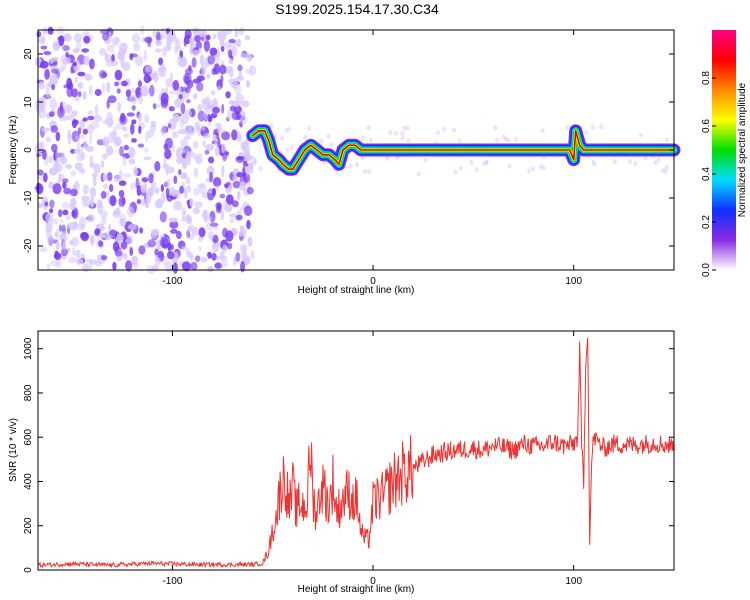 The image size is (750, 600). I want to click on snr-ytick-label-4: 800, so click(28, 392).